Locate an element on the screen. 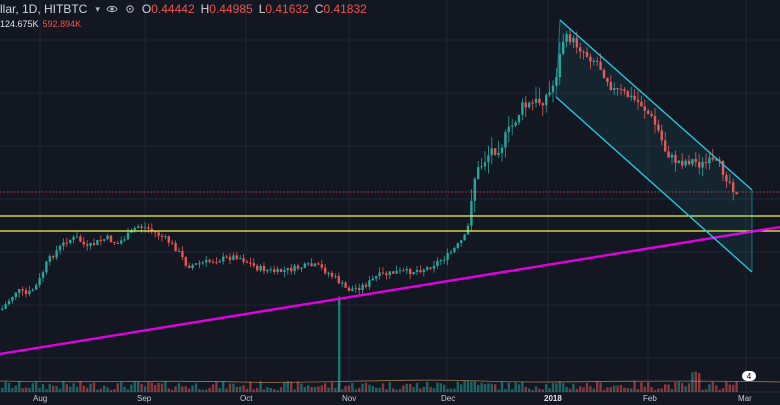  eye-icon is located at coordinates (112, 9).